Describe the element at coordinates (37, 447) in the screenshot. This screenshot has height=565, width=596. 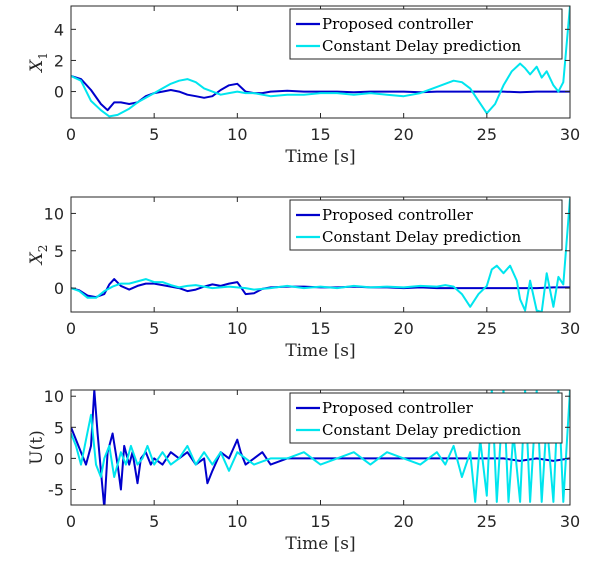
I see `y-axis-label: U(t)` at that location.